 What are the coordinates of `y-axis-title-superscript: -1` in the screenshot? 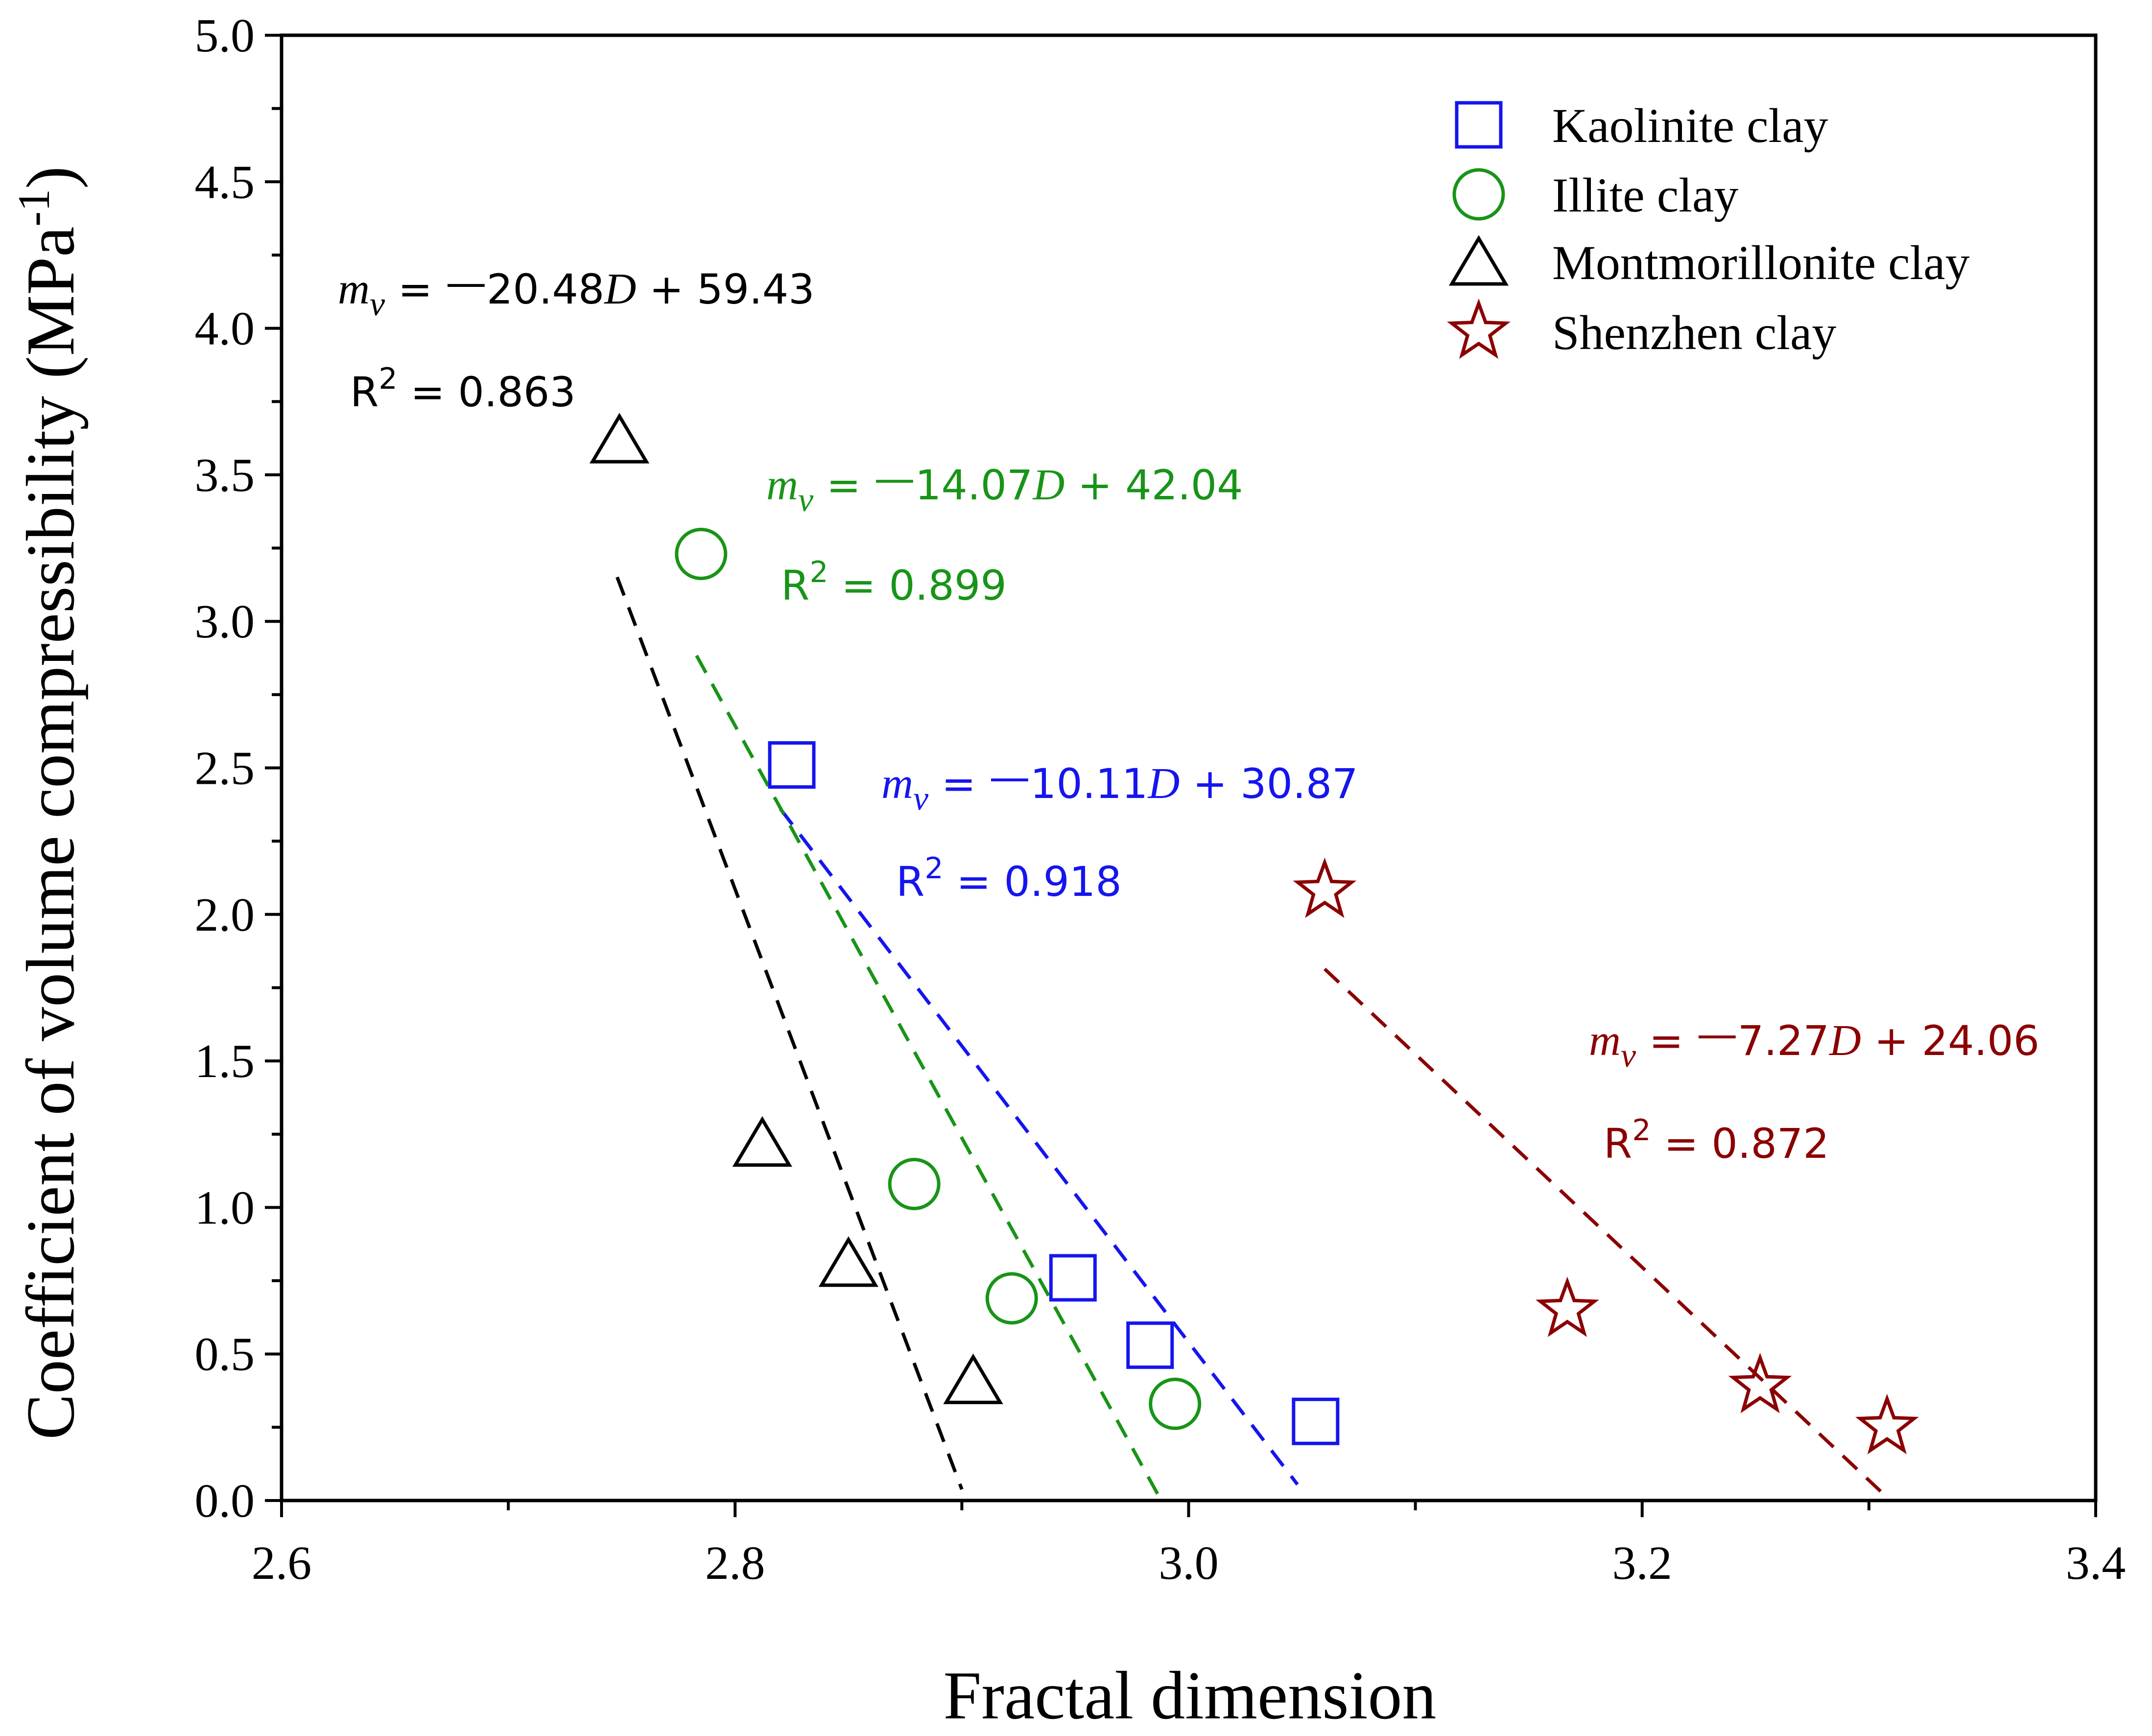 It's located at (34, 208).